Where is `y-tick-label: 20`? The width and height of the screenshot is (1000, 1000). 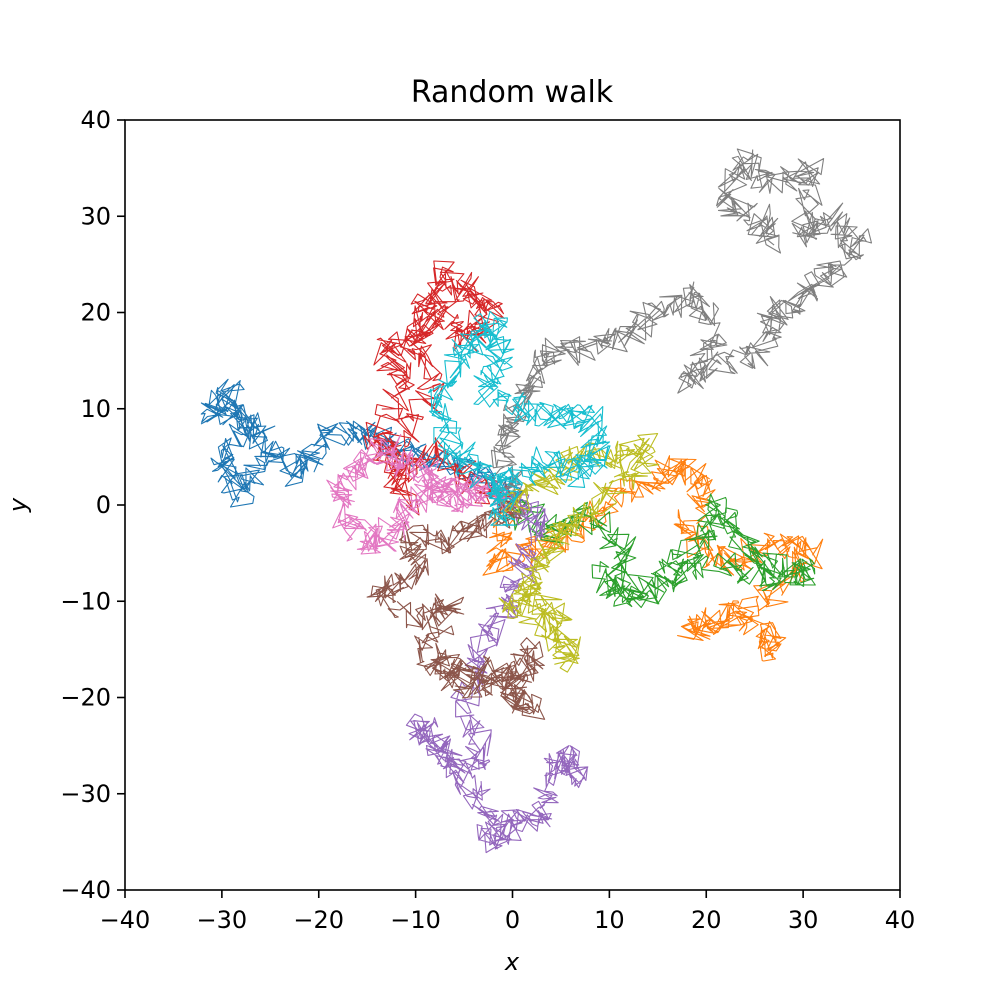 y-tick-label: 20 is located at coordinates (95, 313).